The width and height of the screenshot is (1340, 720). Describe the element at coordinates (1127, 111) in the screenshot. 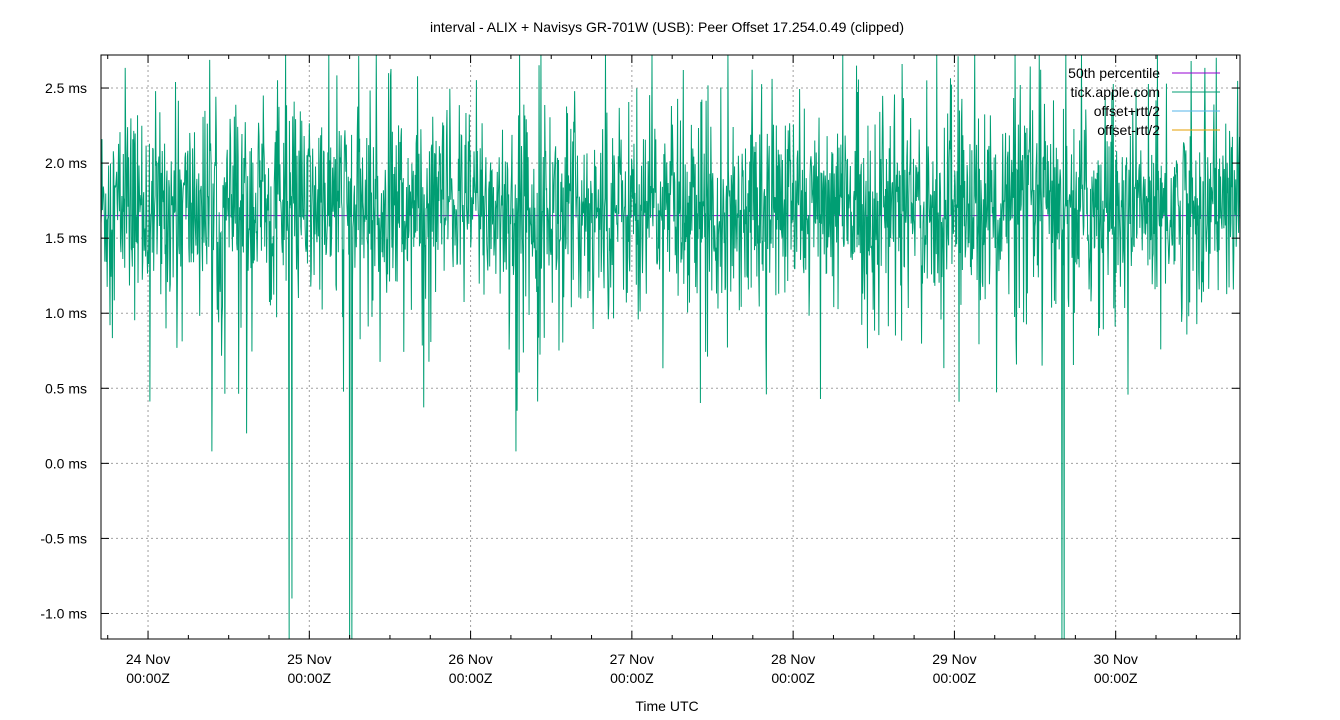

I see `legend-label: offset+rtt/2` at that location.